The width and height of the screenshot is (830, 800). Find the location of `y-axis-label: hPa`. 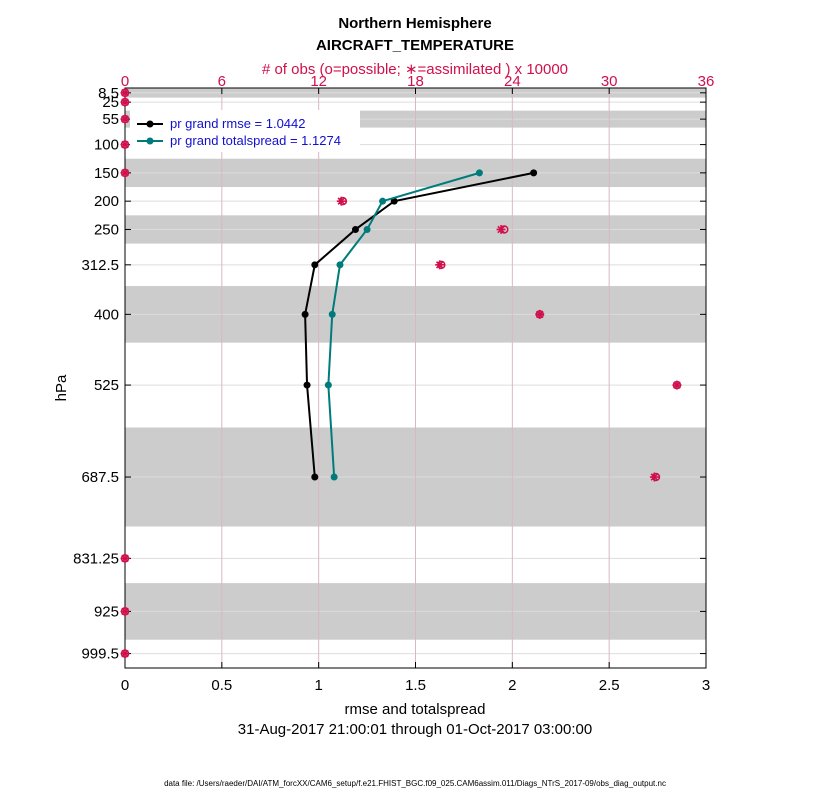

y-axis-label: hPa is located at coordinates (61, 387).